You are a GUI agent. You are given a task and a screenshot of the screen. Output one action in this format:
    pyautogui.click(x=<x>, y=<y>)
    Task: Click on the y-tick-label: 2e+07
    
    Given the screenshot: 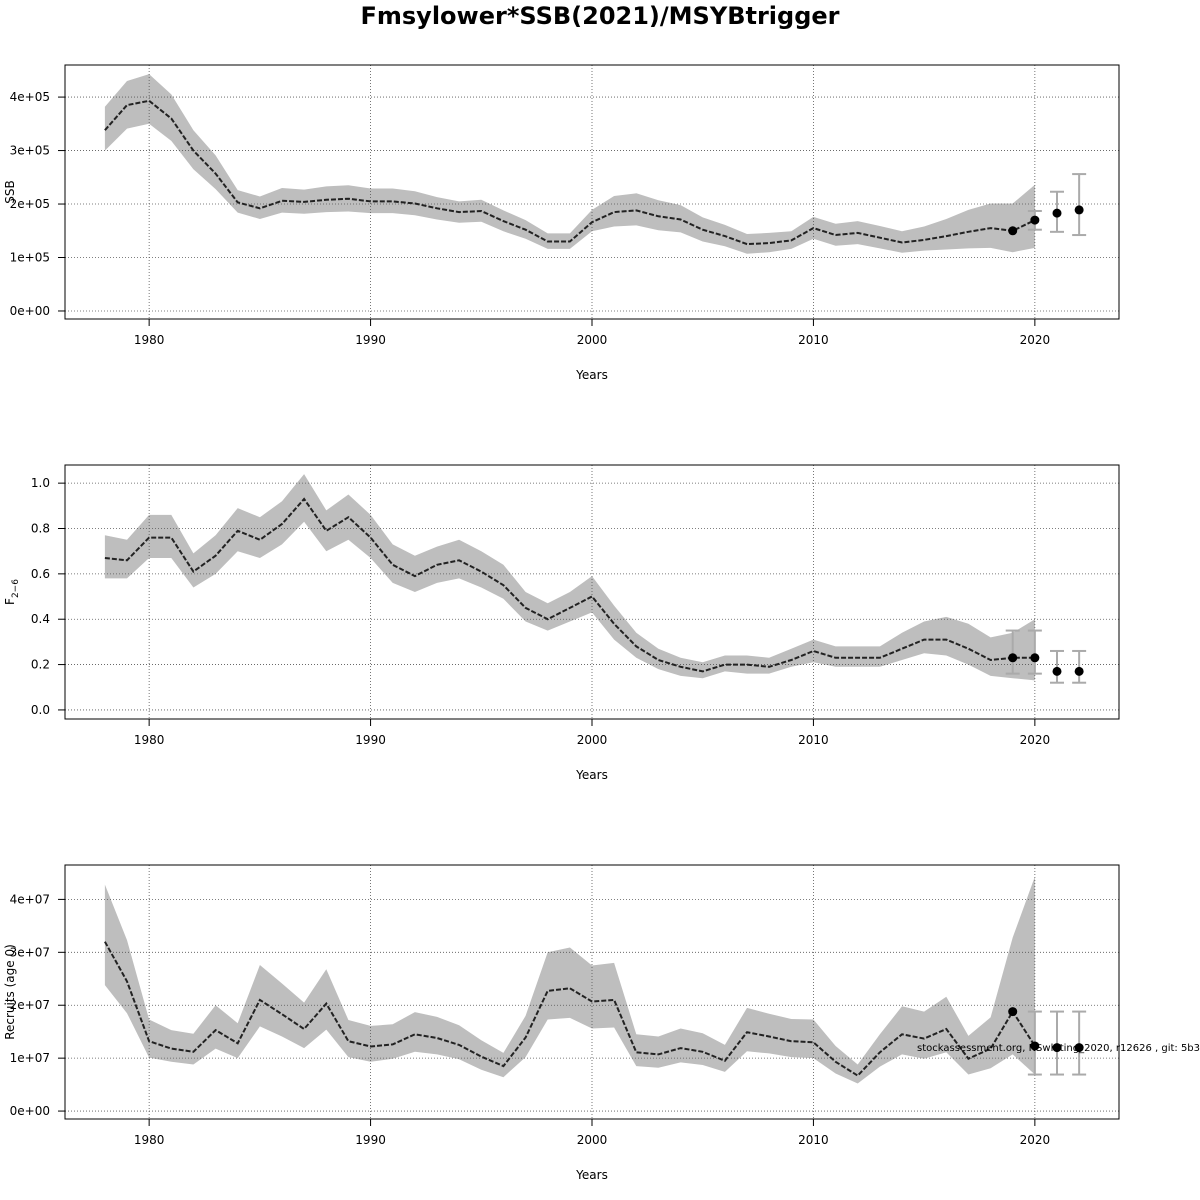 What is the action you would take?
    pyautogui.click(x=30, y=1005)
    